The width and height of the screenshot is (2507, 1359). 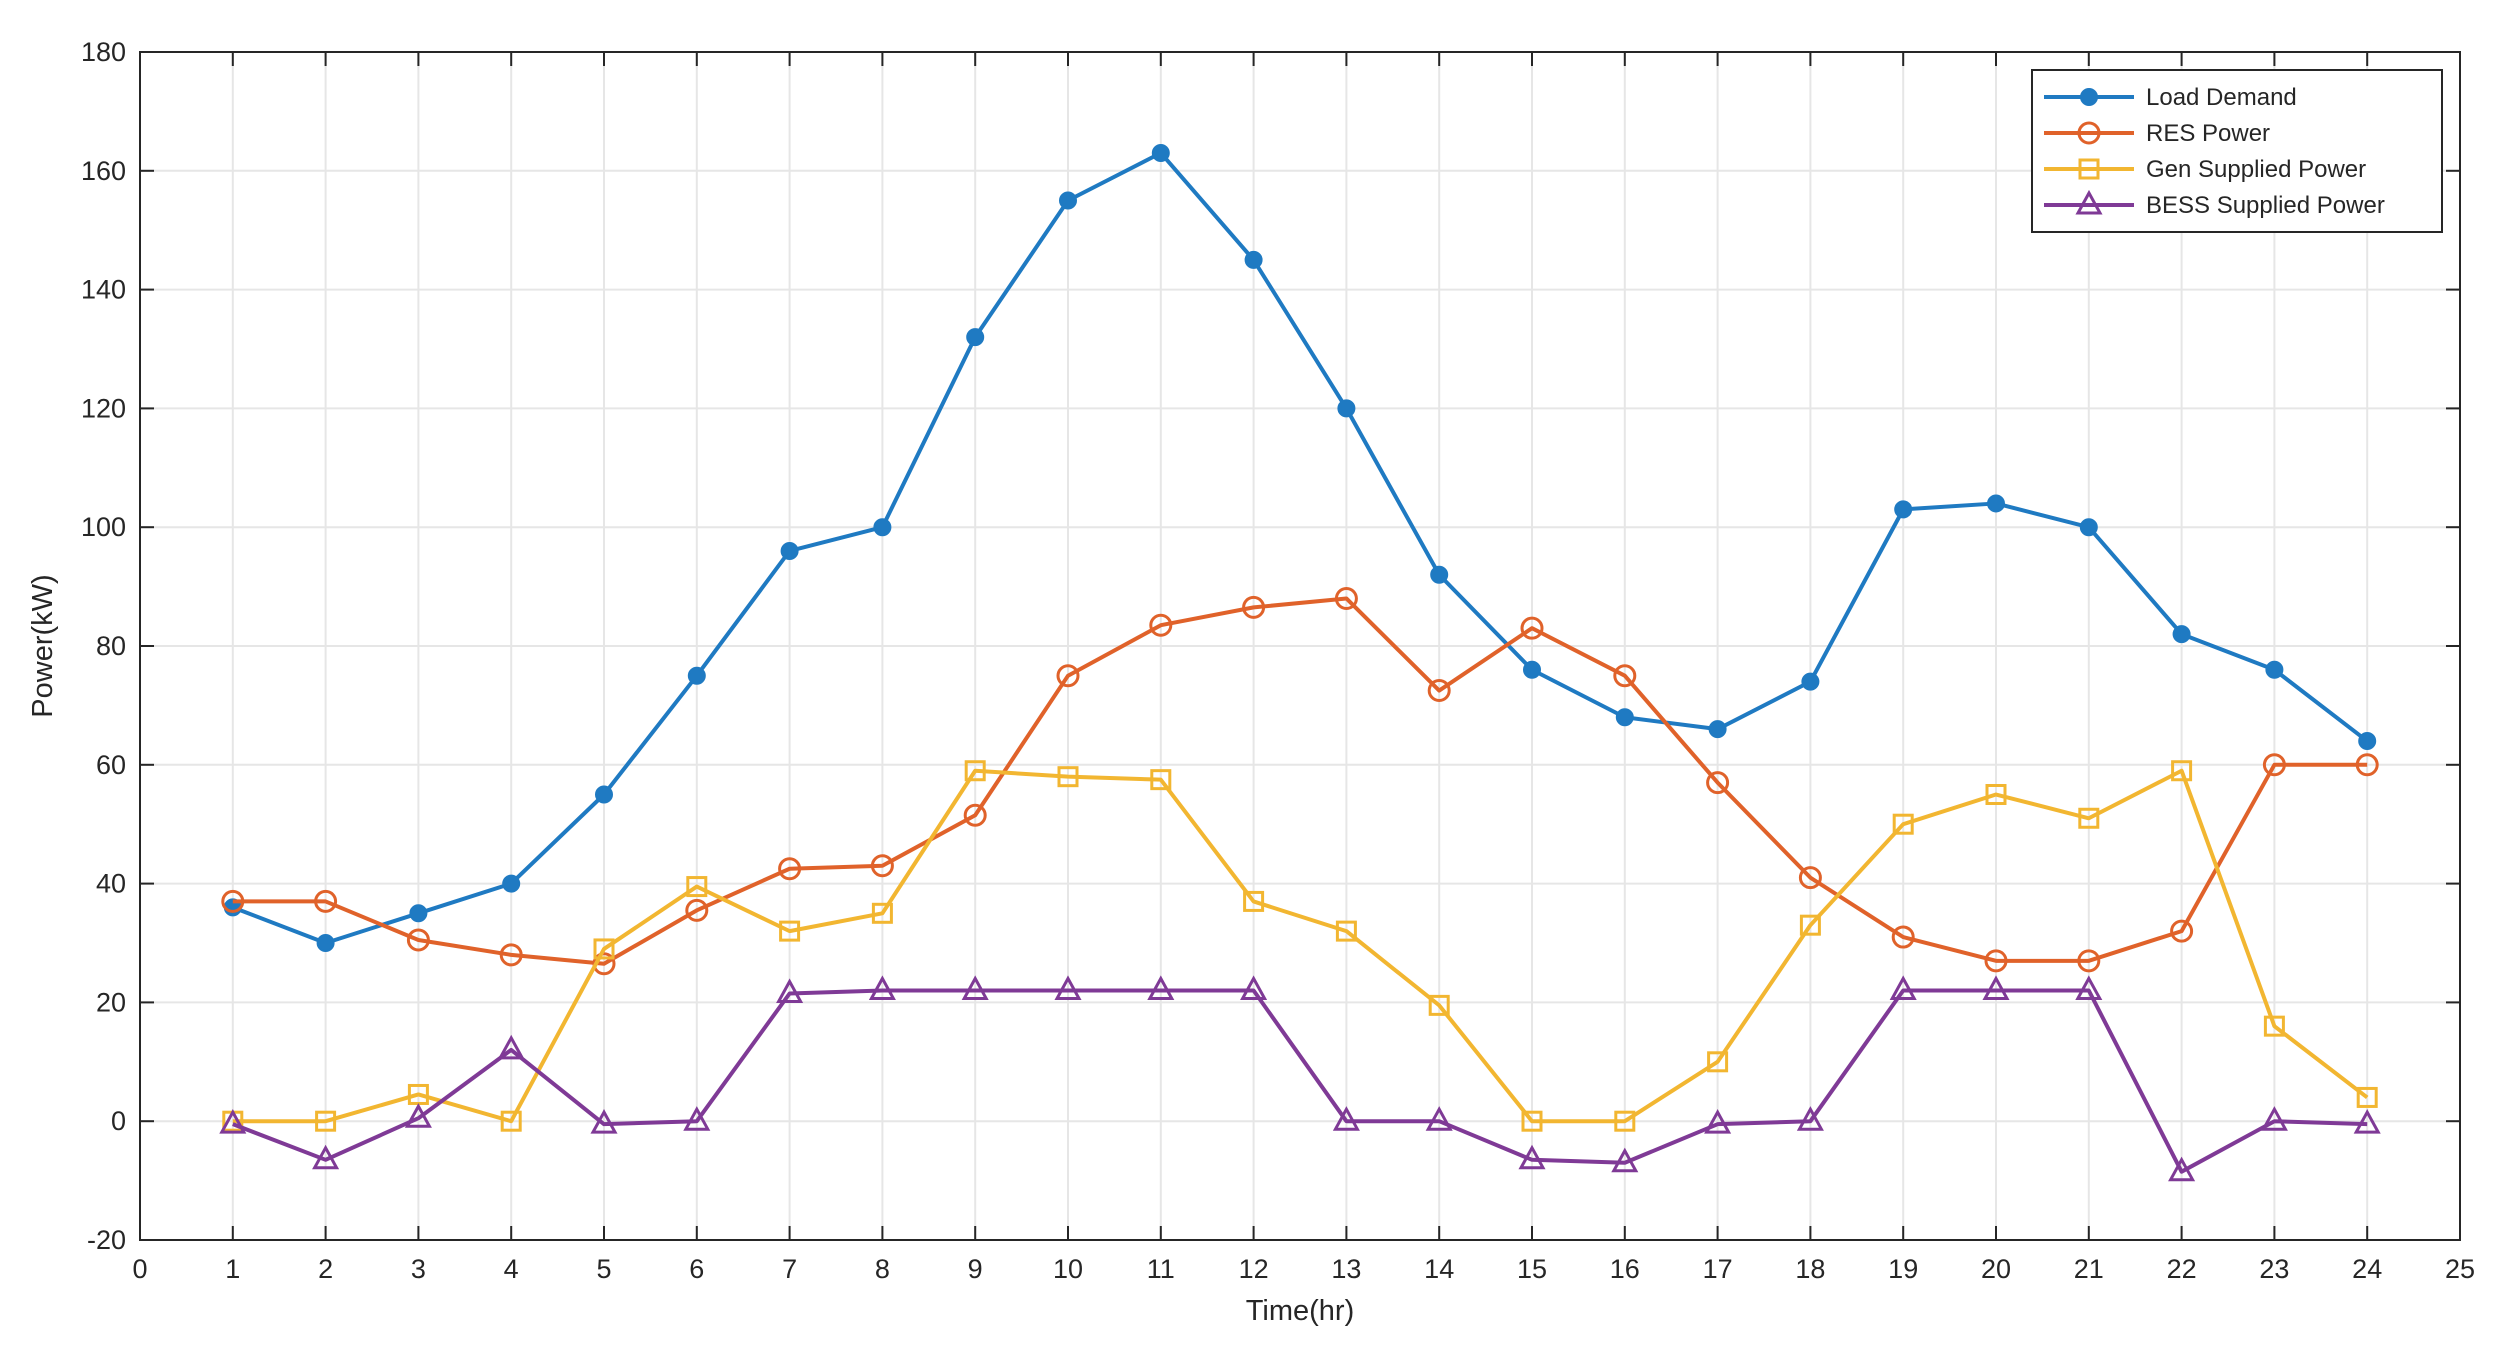 I want to click on x-tick-label: 22, so click(x=2182, y=1269).